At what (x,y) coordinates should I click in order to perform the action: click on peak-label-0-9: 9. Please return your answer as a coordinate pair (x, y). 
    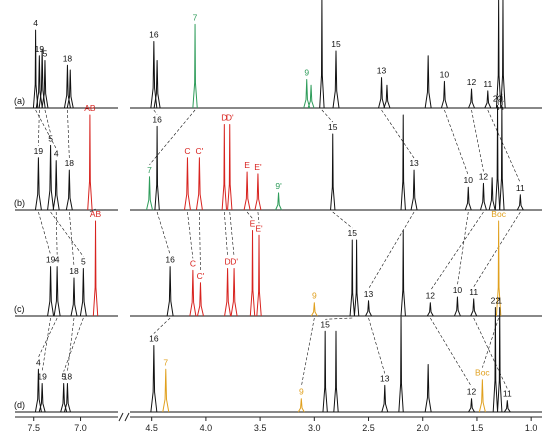
    Looking at the image, I should click on (306, 73).